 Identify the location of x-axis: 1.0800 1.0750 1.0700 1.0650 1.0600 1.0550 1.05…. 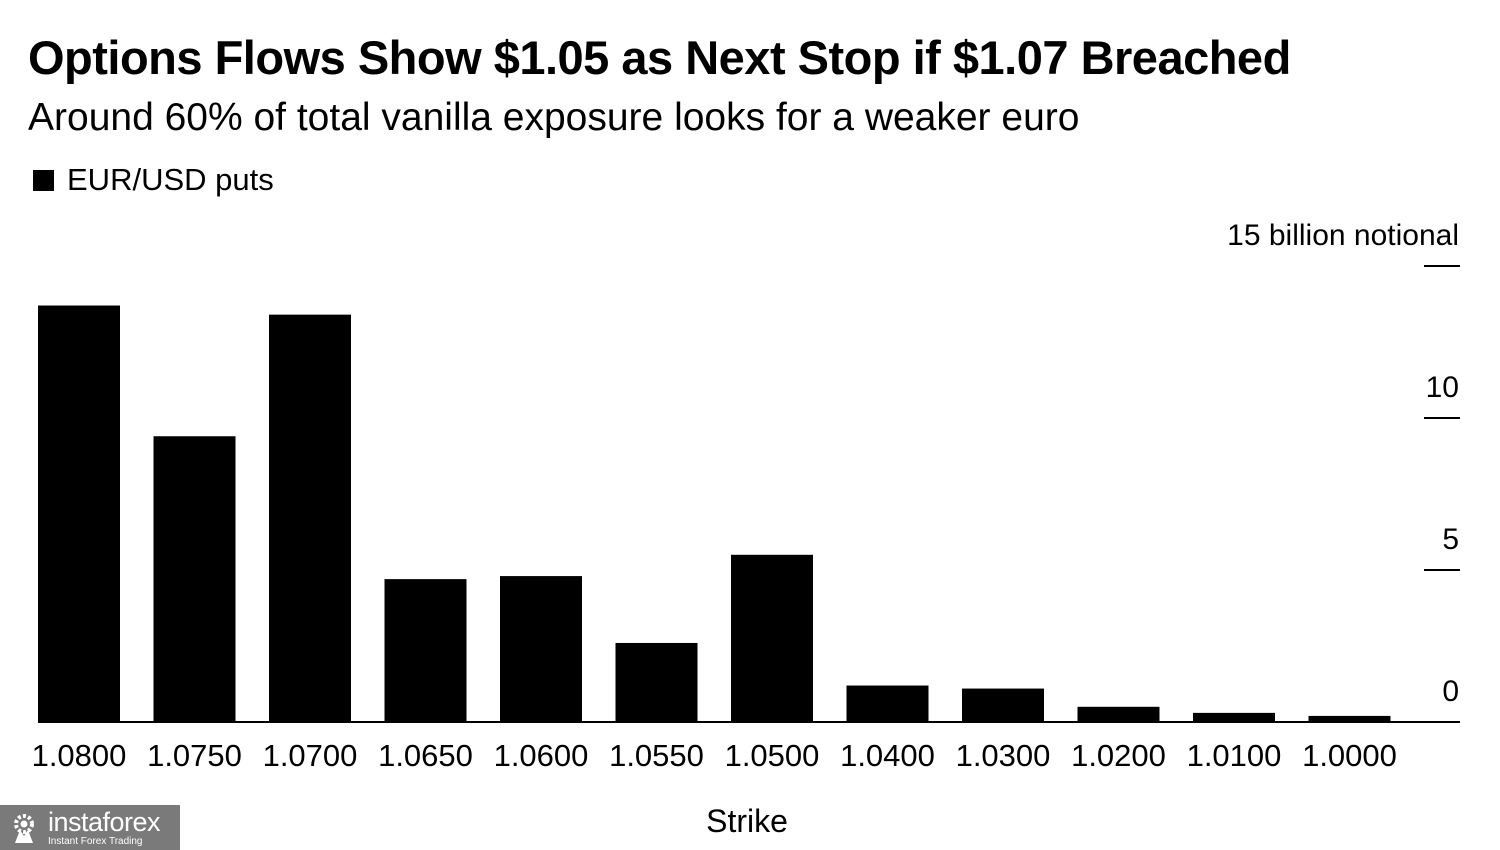
(746, 747).